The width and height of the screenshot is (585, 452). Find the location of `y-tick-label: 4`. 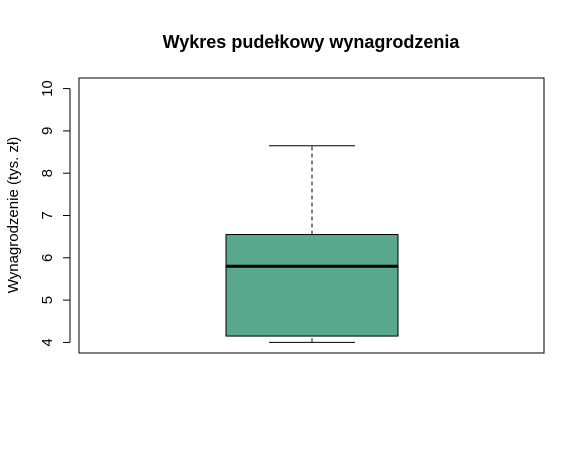

y-tick-label: 4 is located at coordinates (47, 342).